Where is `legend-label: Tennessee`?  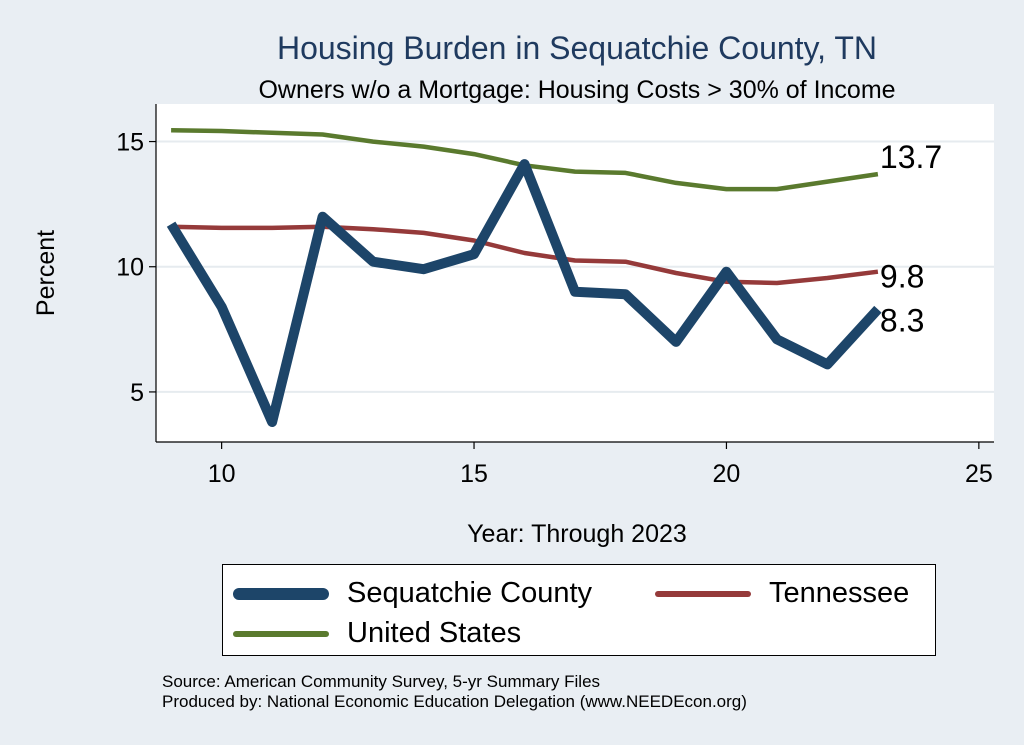
legend-label: Tennessee is located at coordinates (839, 593).